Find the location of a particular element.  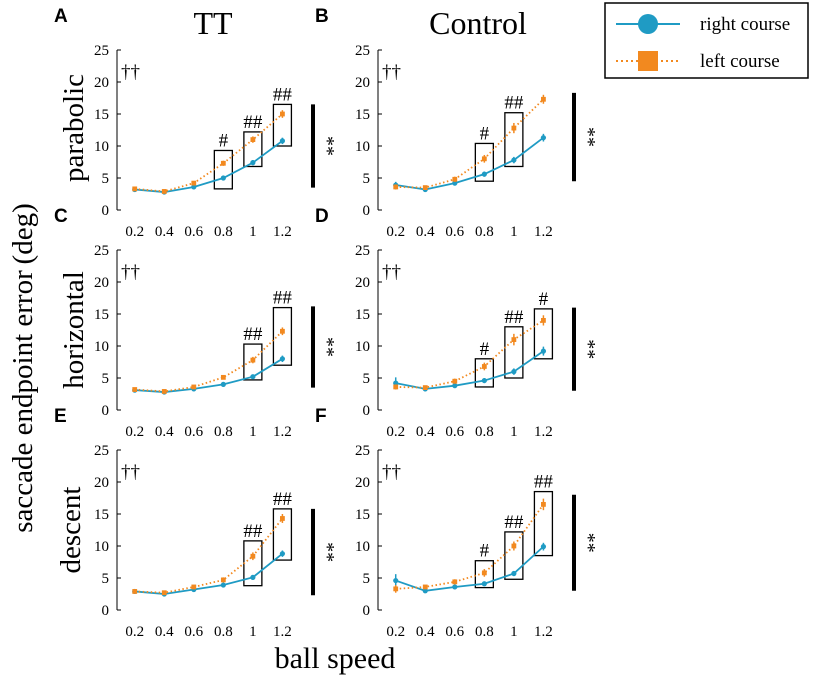

legend: right course left course is located at coordinates (706, 40).